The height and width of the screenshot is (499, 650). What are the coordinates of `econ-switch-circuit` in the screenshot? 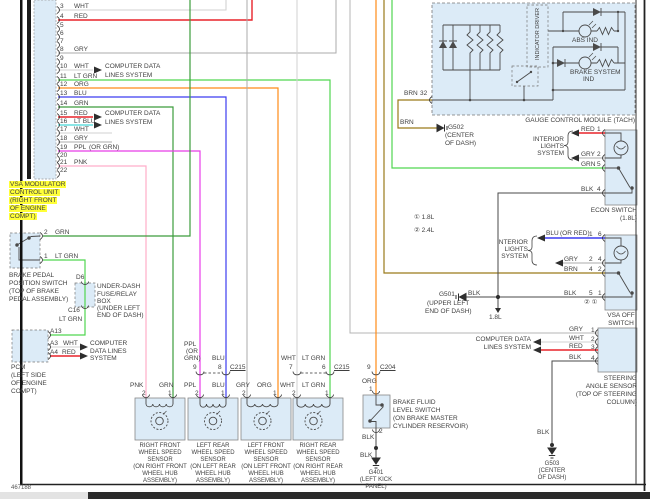 It's located at (619, 163).